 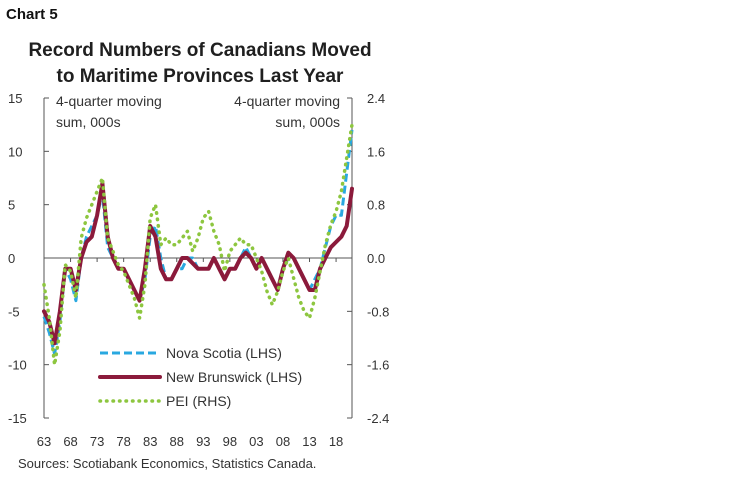 What do you see at coordinates (150, 441) in the screenshot?
I see `x-tick-label: 83` at bounding box center [150, 441].